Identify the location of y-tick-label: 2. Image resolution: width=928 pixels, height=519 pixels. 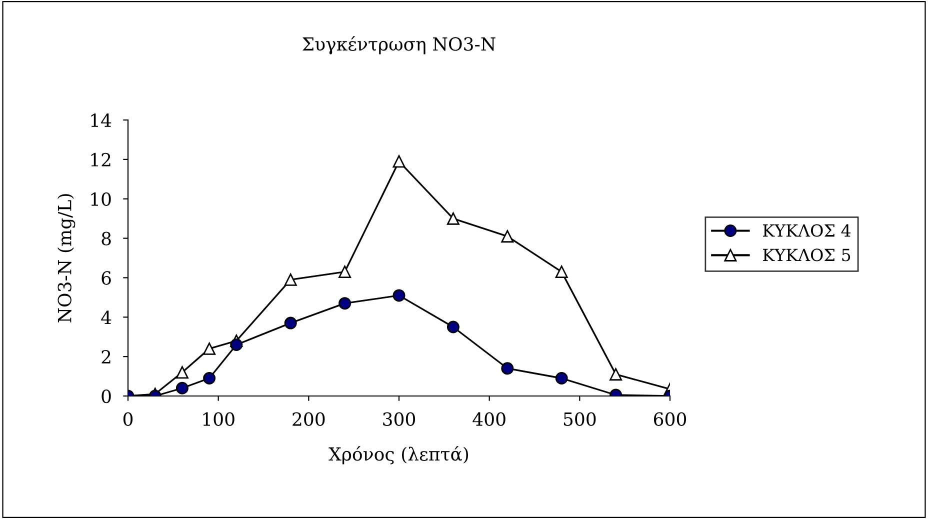
(106, 357).